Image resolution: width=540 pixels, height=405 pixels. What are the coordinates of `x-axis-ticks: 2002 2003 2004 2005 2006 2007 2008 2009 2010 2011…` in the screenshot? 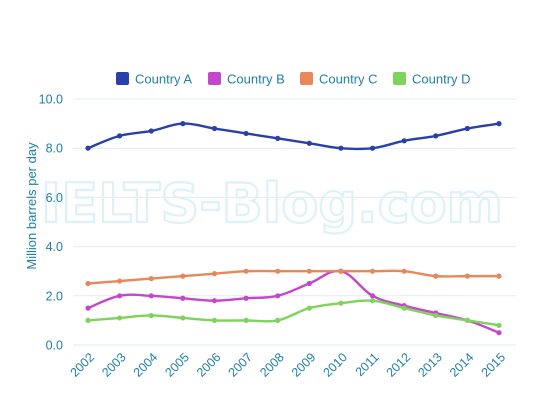 It's located at (288, 365).